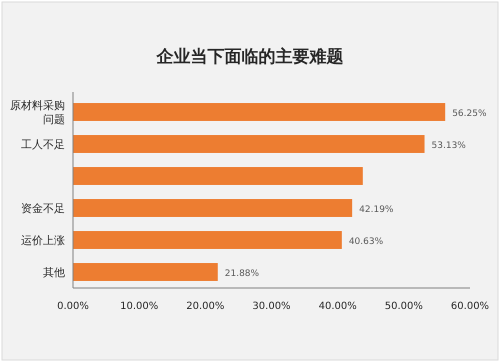 Image resolution: width=500 pixels, height=362 pixels. What do you see at coordinates (449, 146) in the screenshot?
I see `data-label: 53.13%` at bounding box center [449, 146].